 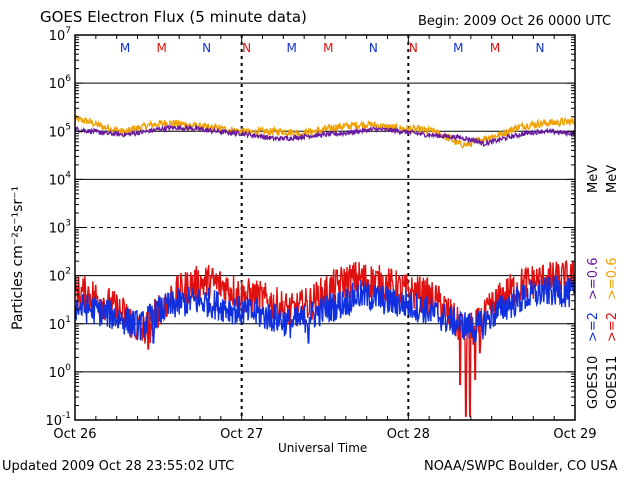 I want to click on x-tick-label: Oct 26, so click(x=74, y=434).